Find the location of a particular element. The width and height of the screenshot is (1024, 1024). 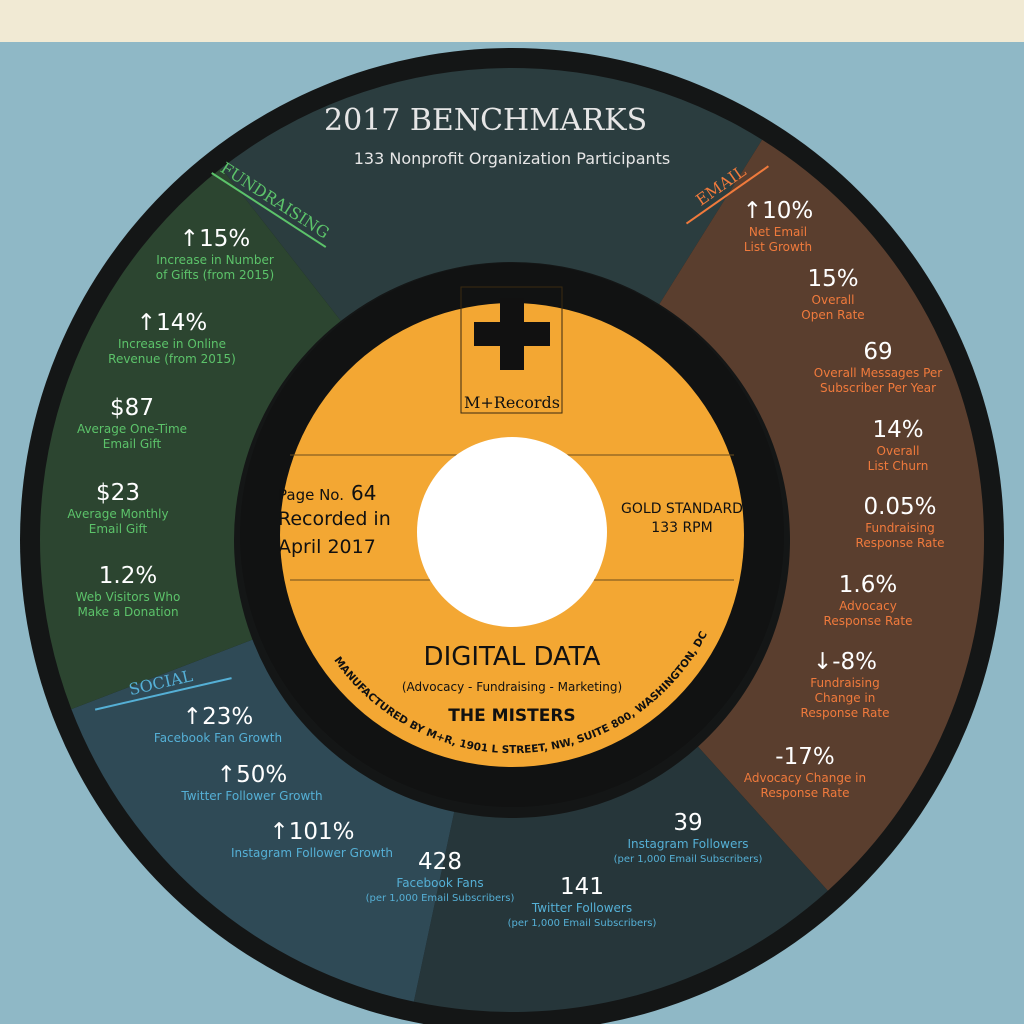

stat: ↑50% Twitter Follower Growth is located at coordinates (252, 784).